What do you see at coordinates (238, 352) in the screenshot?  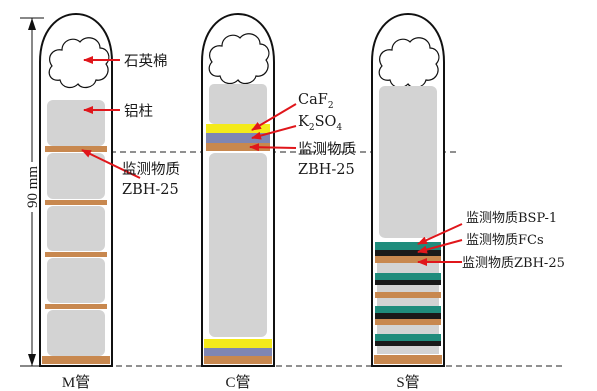 I see `tube-c-k2so4-band-bottom` at bounding box center [238, 352].